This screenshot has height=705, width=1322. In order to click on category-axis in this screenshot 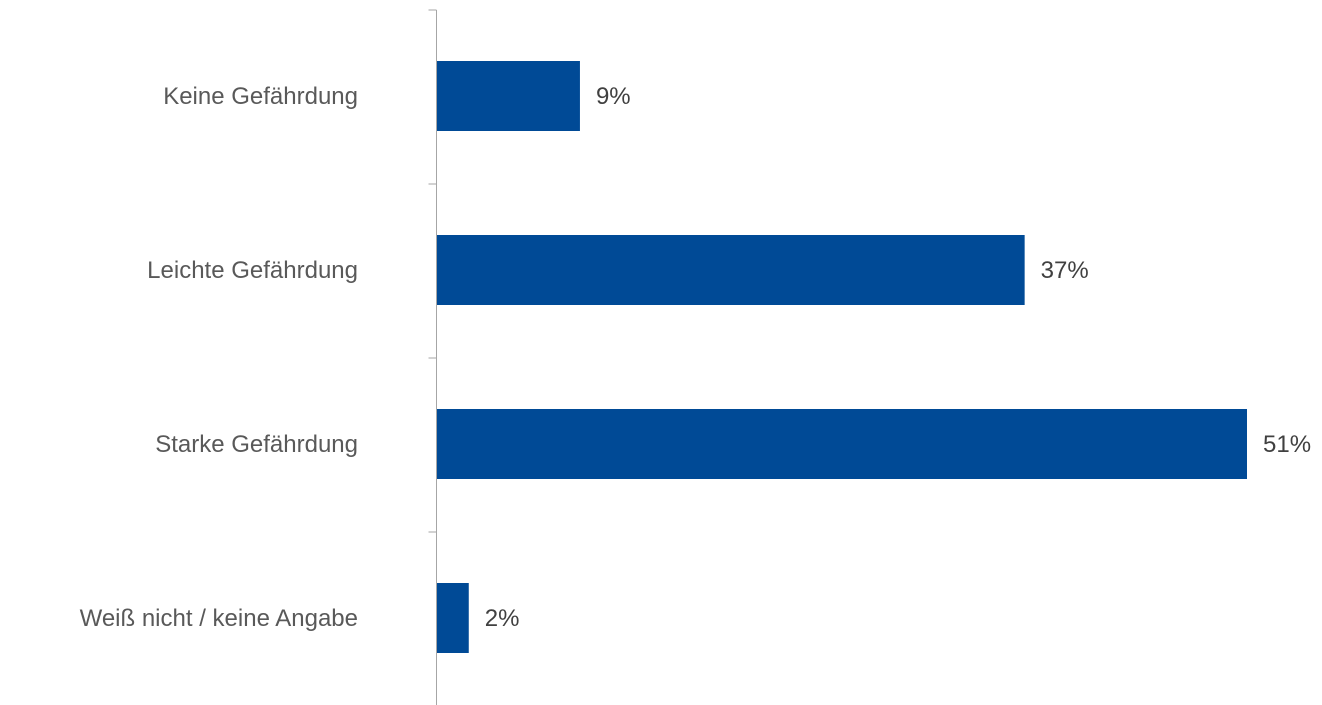, I will do `click(432, 357)`.